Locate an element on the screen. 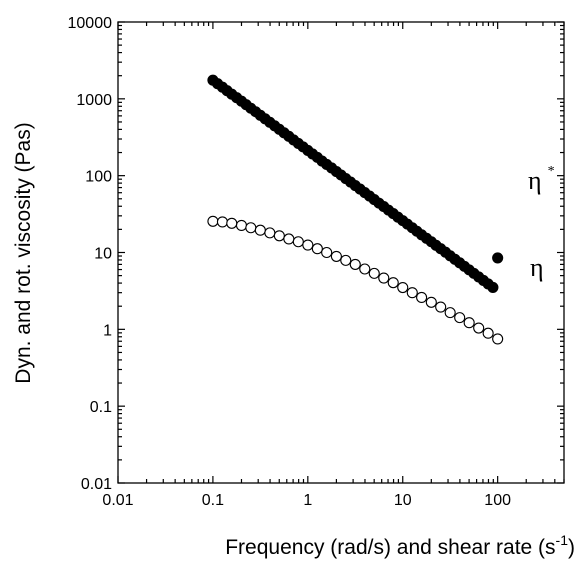 The image size is (584, 563). x-tick-label: 1 is located at coordinates (307, 500).